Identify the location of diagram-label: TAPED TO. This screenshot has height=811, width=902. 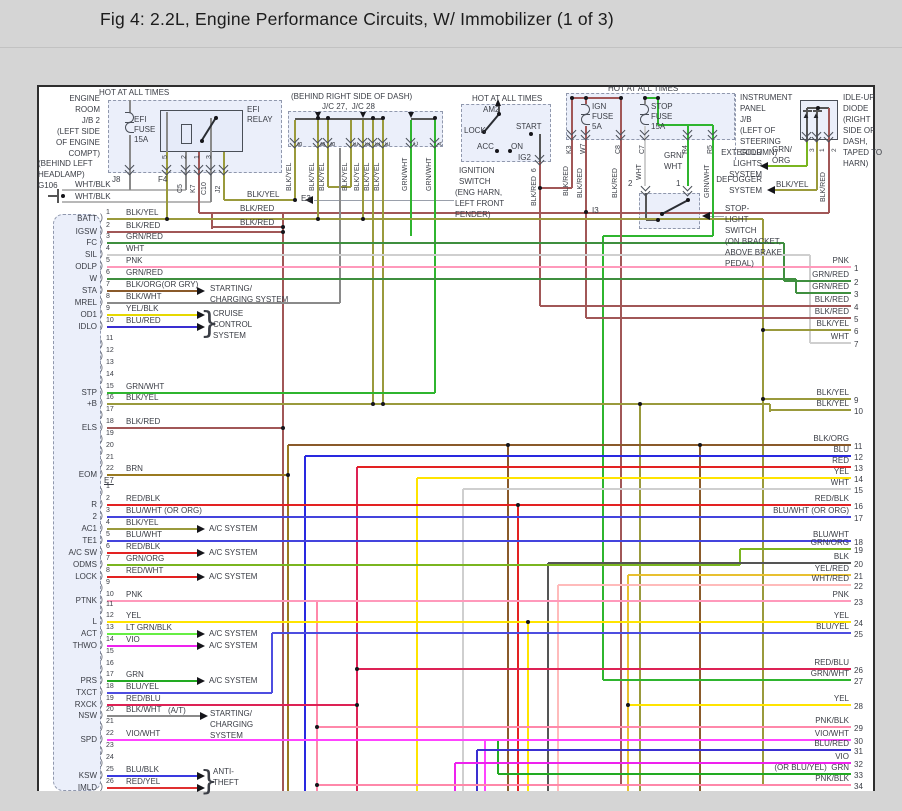
(863, 152).